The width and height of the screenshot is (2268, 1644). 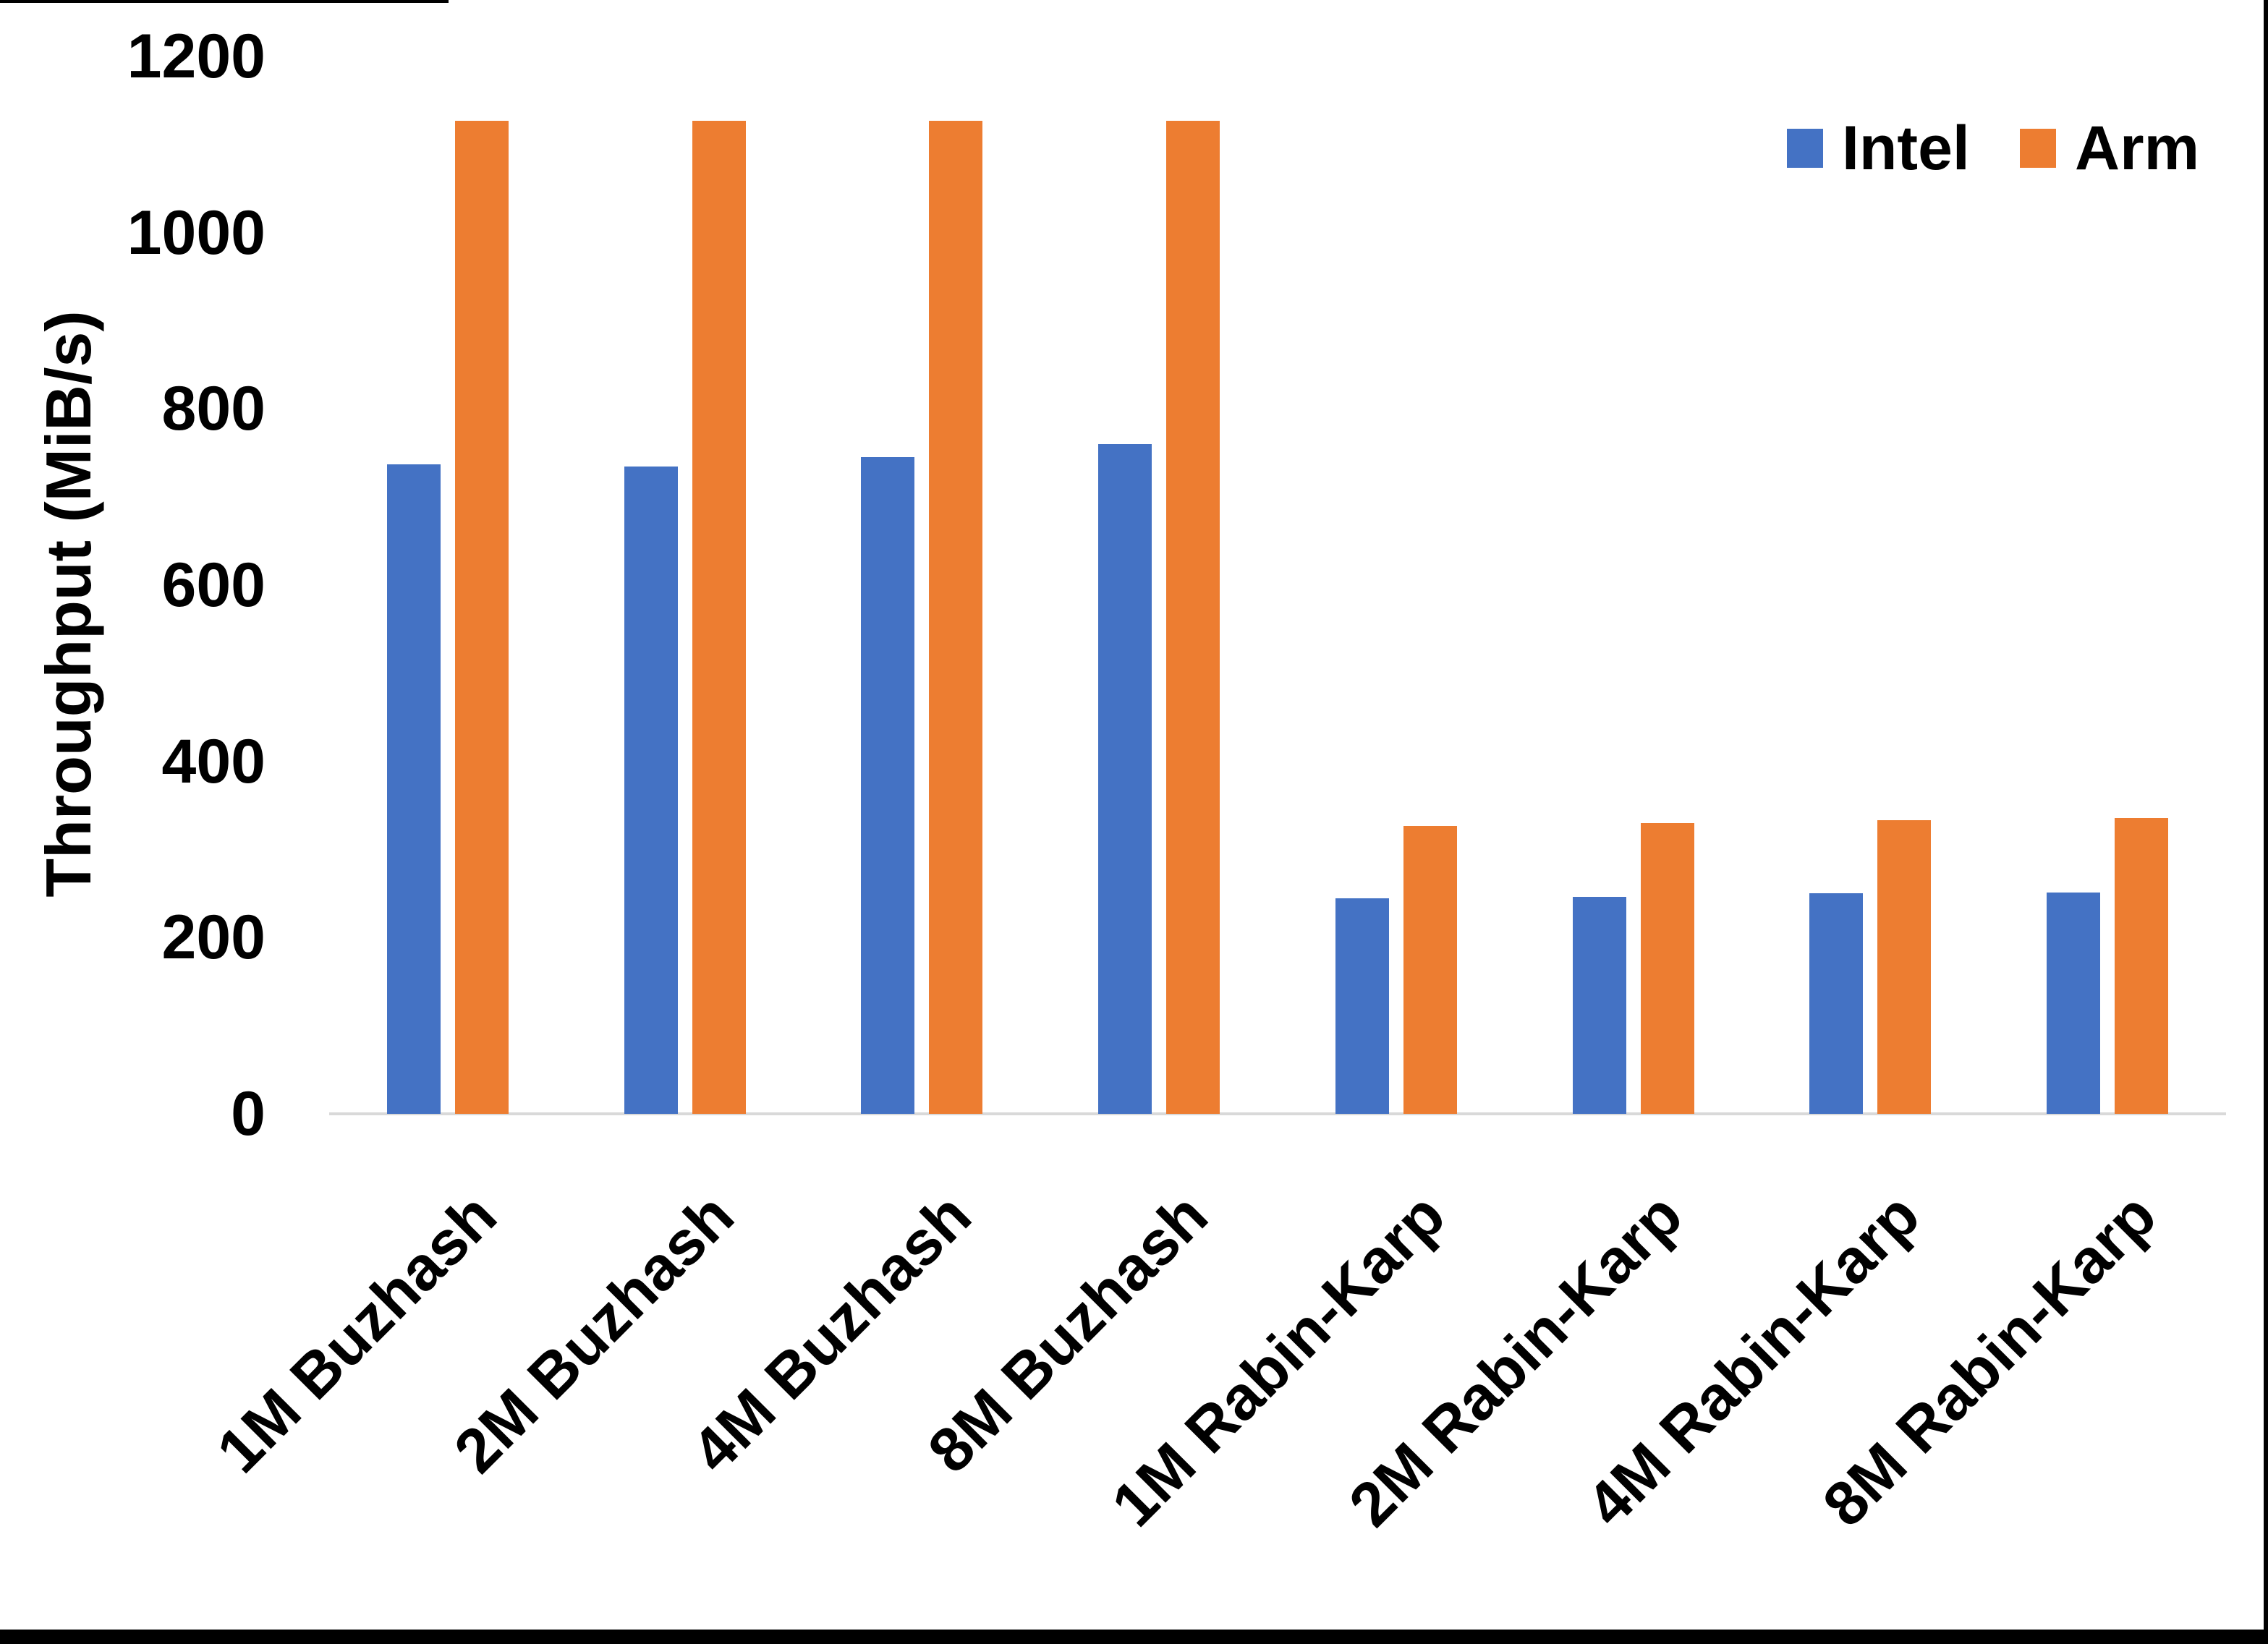 What do you see at coordinates (224, 1) in the screenshot?
I see `page-edge-top` at bounding box center [224, 1].